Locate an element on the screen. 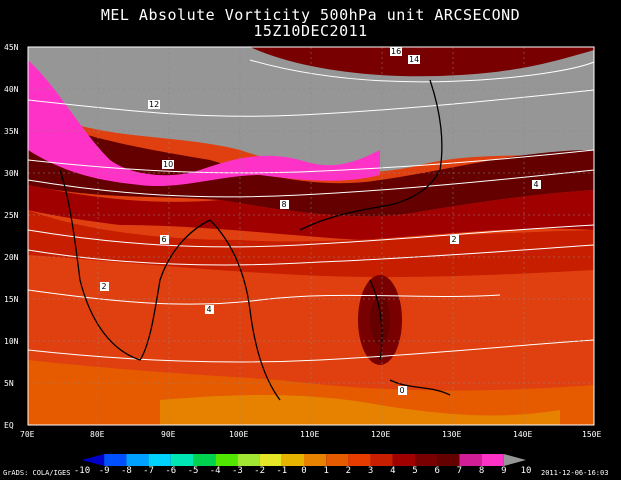 This screenshot has width=621, height=480. field-band-light-orange is located at coordinates (360, 410).